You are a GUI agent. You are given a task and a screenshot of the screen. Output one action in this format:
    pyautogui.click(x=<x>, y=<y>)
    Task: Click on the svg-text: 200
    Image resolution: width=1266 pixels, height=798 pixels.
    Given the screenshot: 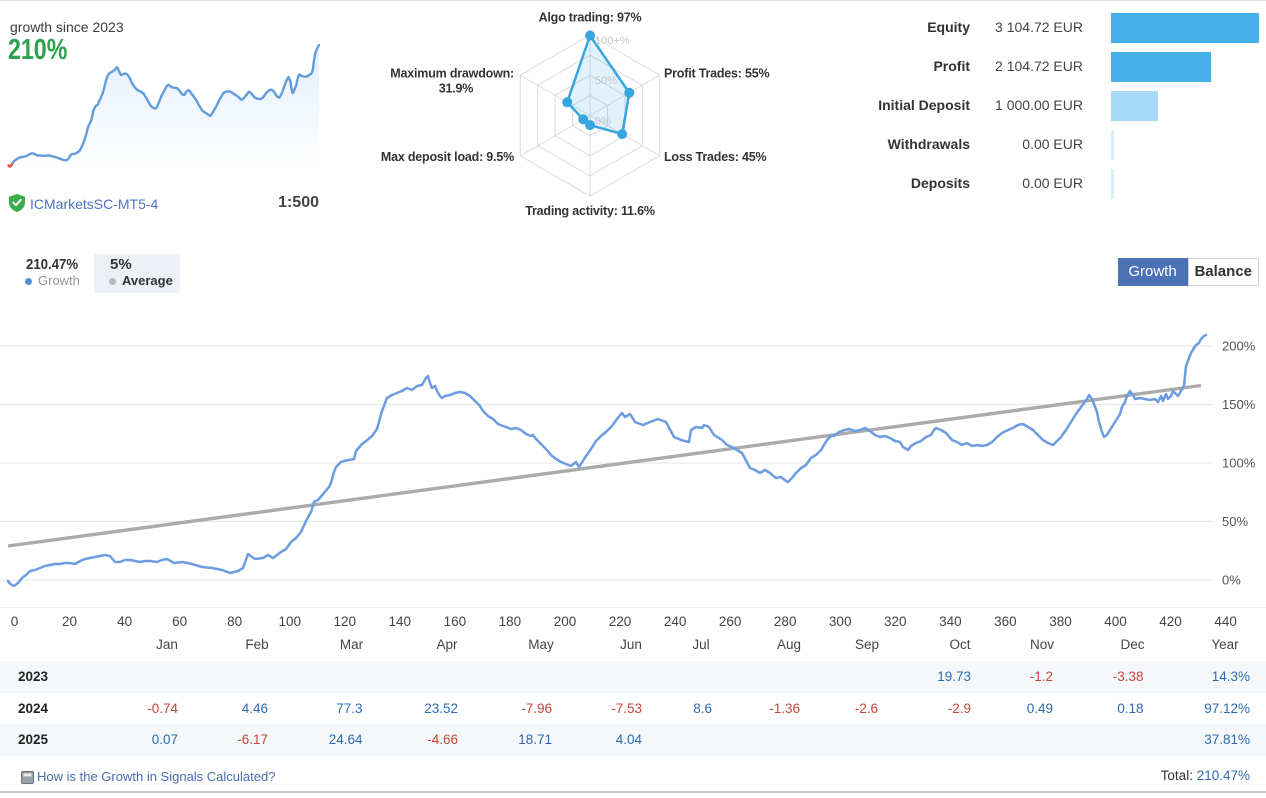 What is the action you would take?
    pyautogui.click(x=565, y=621)
    